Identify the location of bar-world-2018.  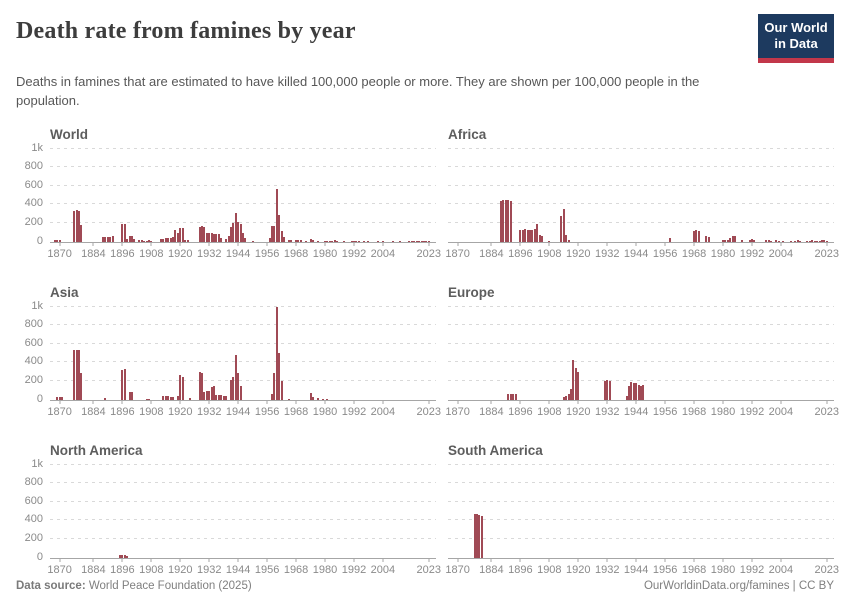
(416, 241).